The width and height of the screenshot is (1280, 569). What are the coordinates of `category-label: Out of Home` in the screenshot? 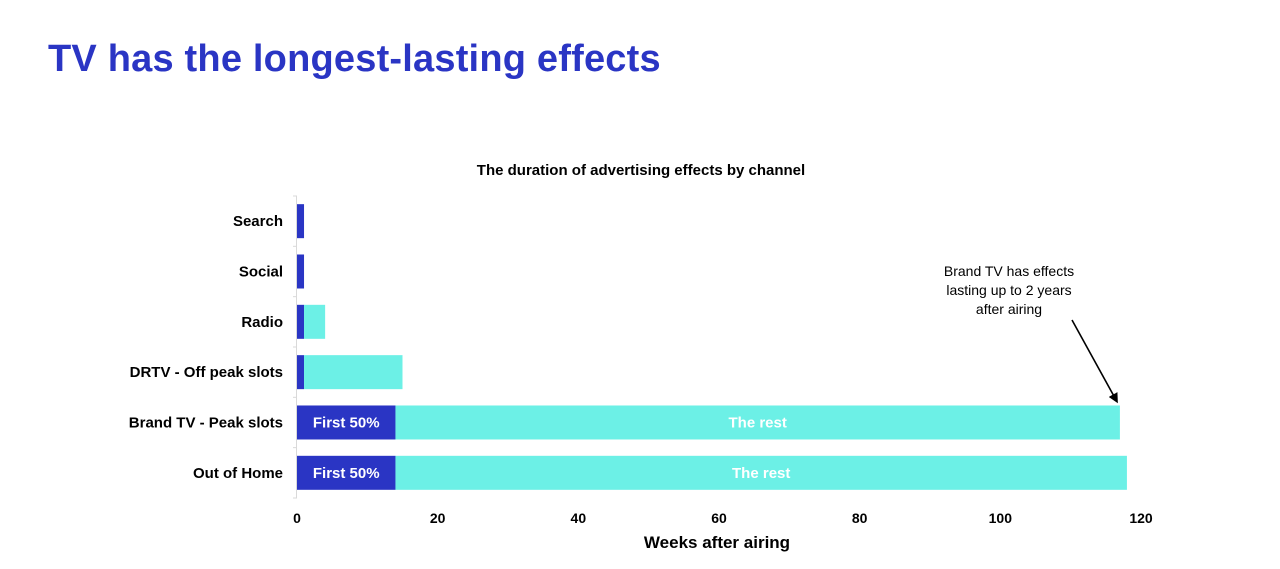 It's located at (238, 473).